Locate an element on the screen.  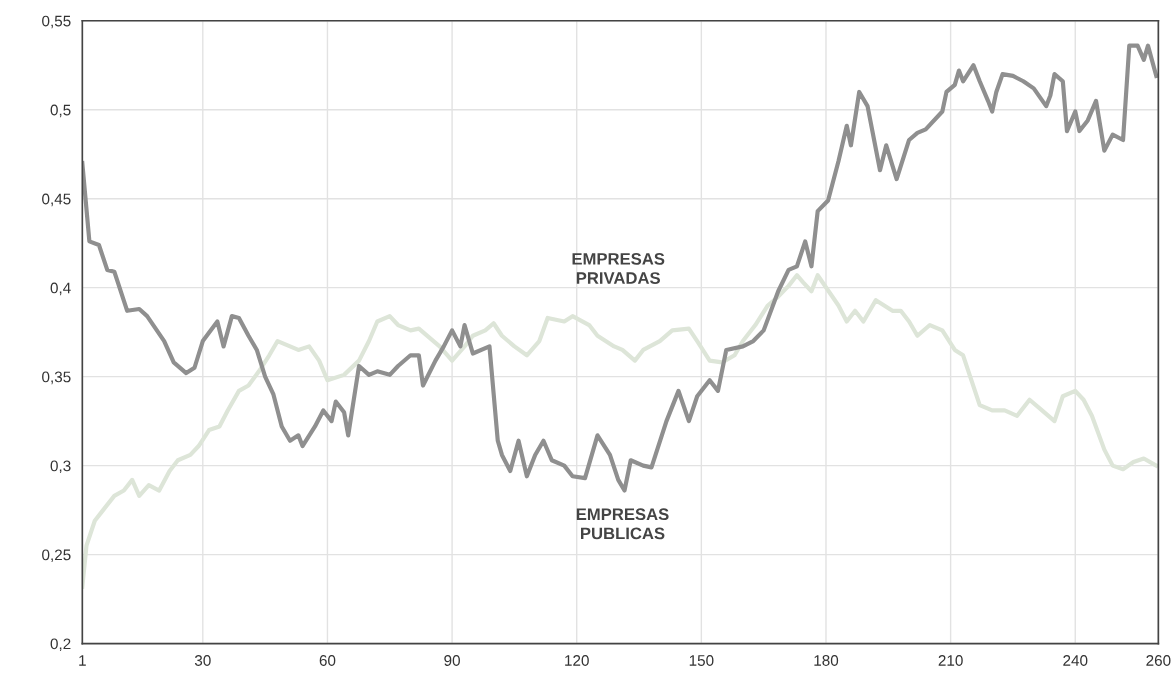
x-tick-label: 60 is located at coordinates (327, 660).